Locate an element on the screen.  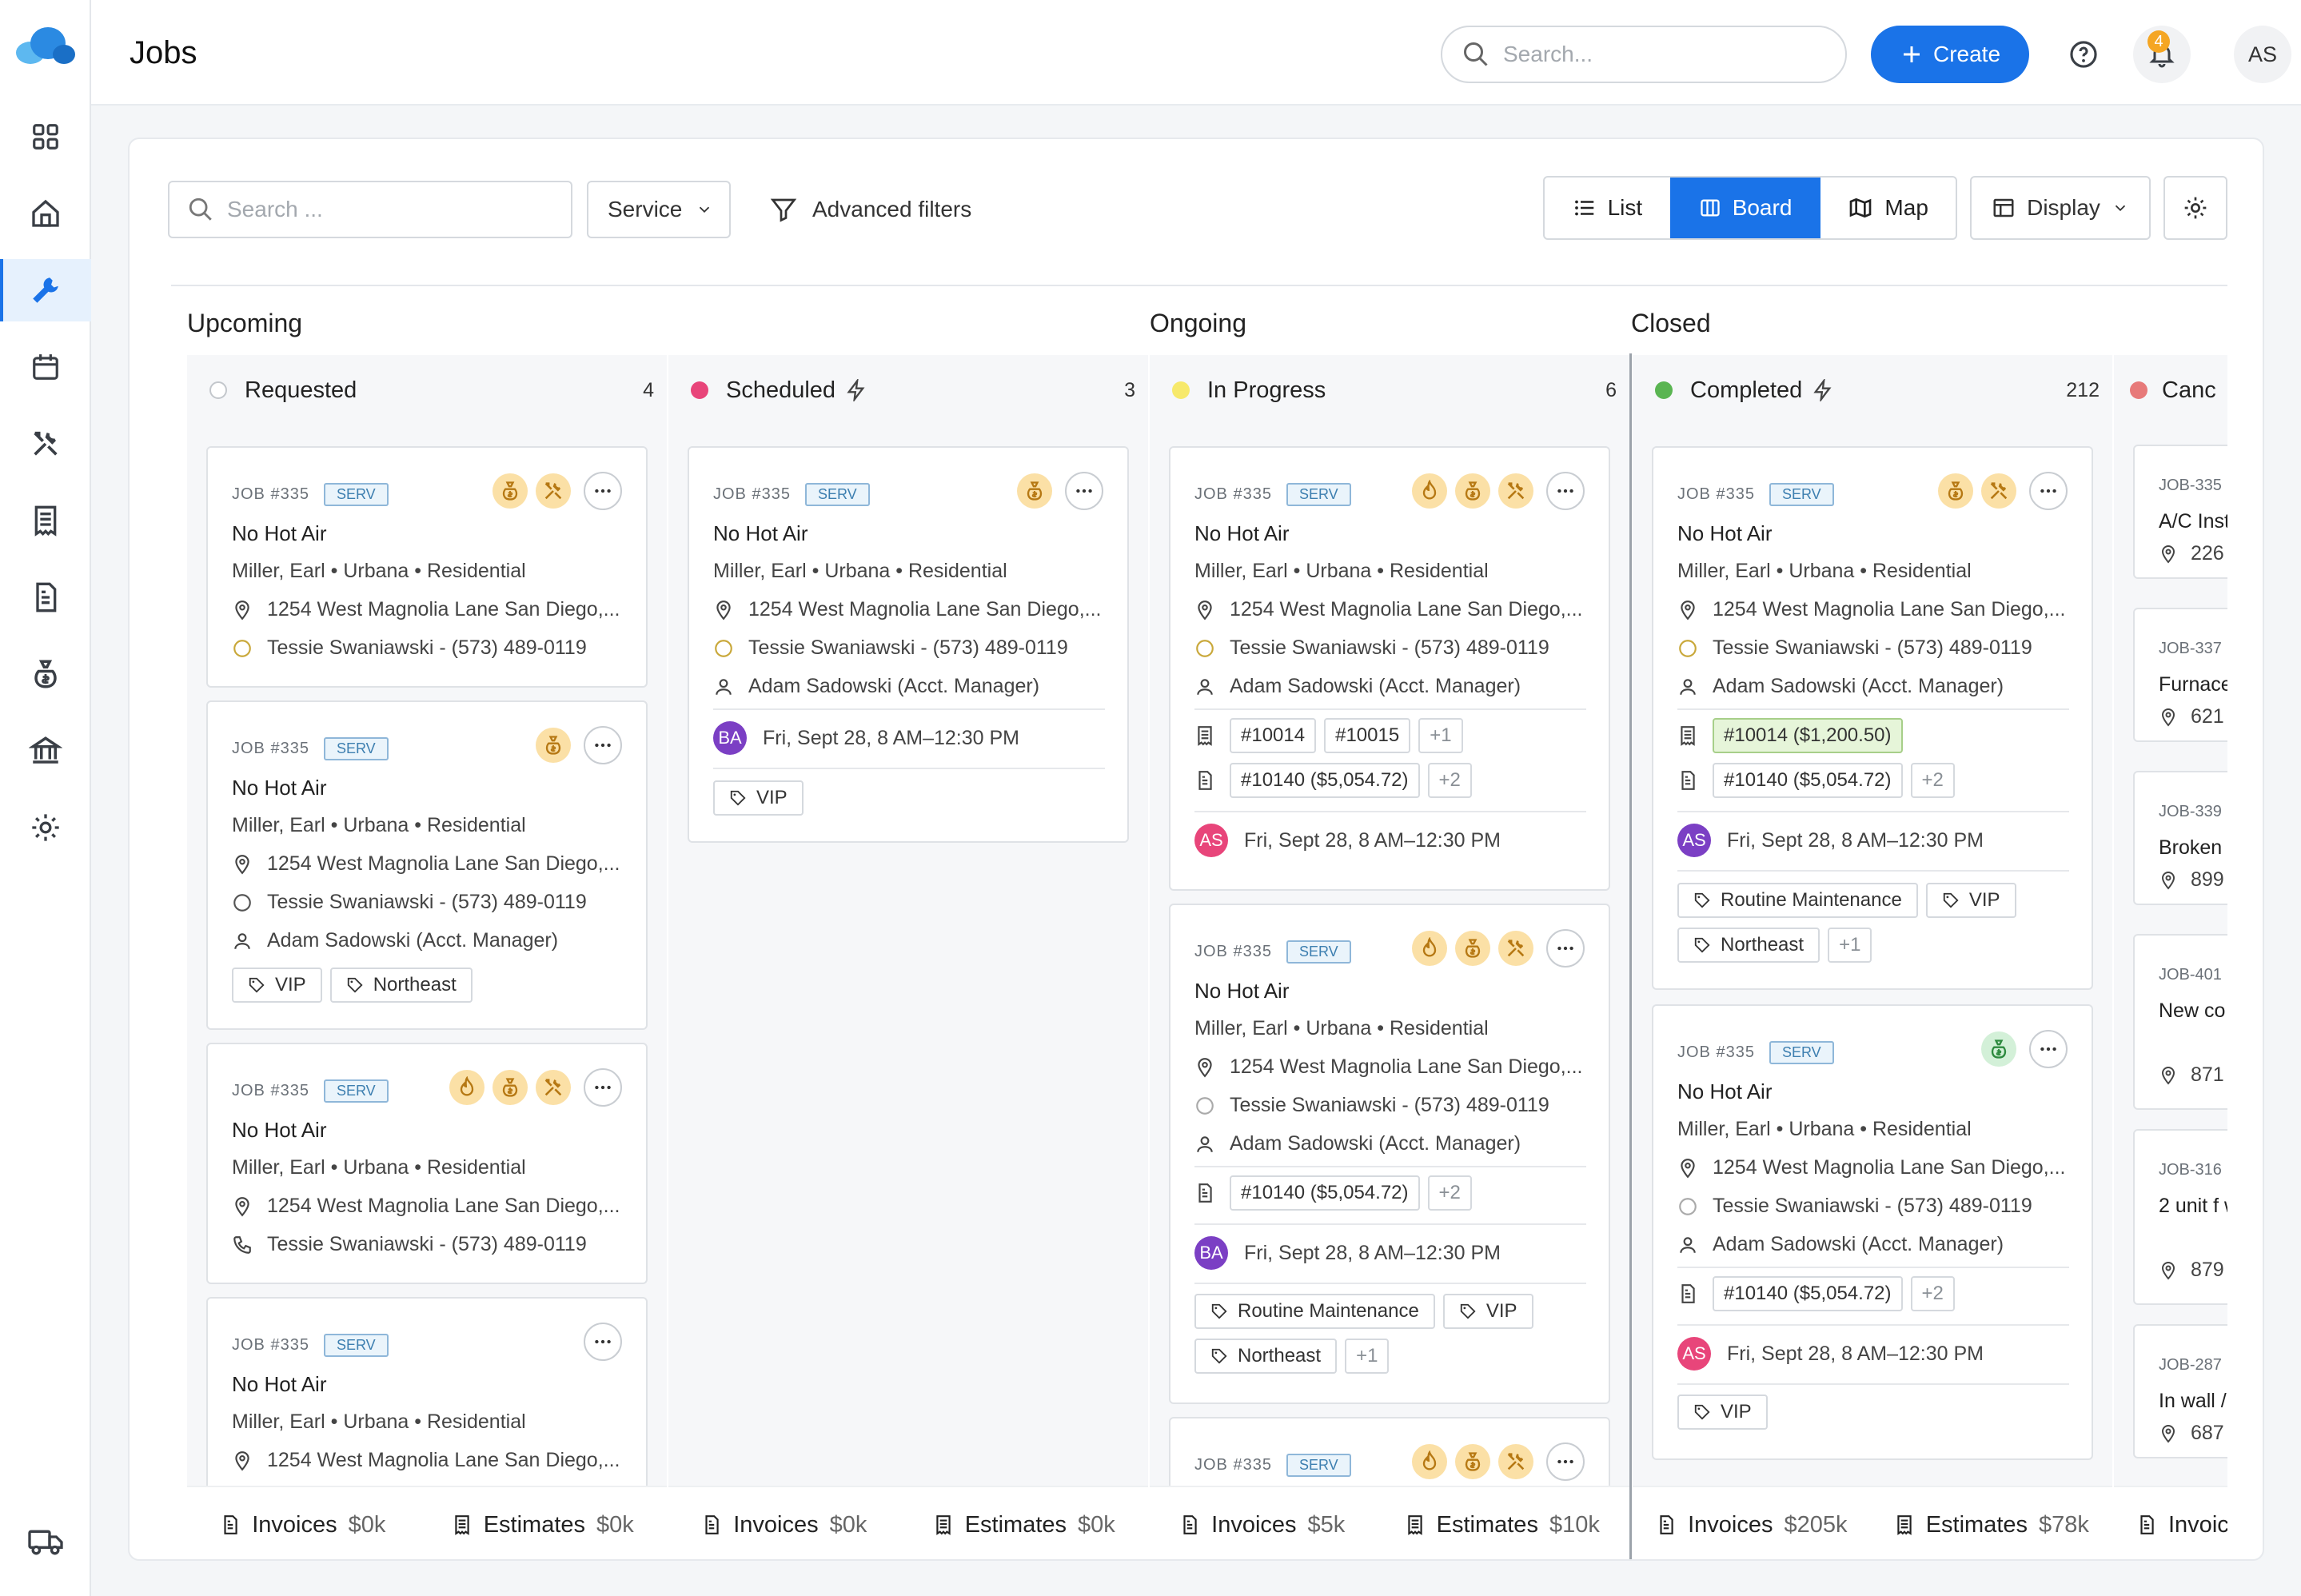
user-icon is located at coordinates (243, 942).